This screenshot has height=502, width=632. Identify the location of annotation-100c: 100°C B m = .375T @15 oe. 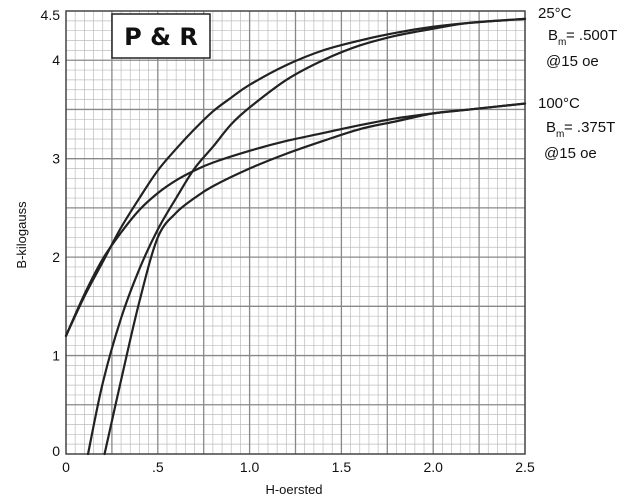
(576, 128).